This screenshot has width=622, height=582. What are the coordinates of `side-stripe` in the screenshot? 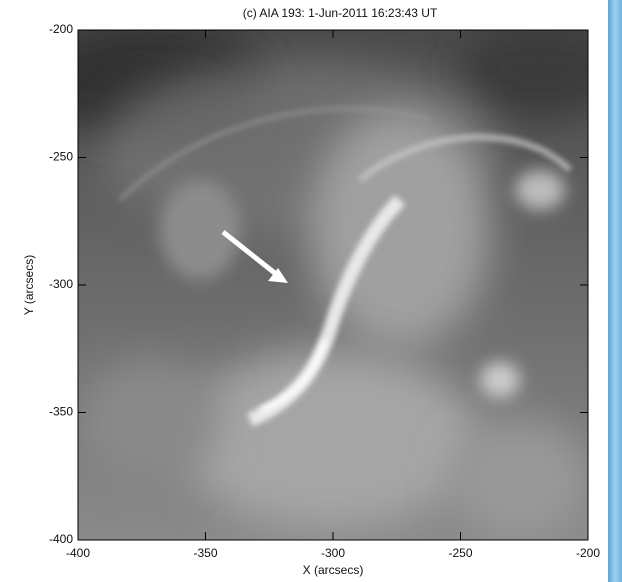 It's located at (615, 291).